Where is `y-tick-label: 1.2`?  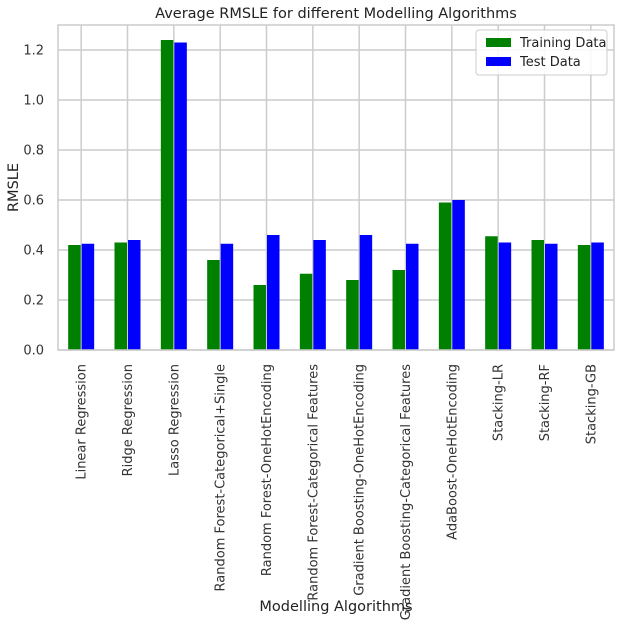
y-tick-label: 1.2 is located at coordinates (33, 51).